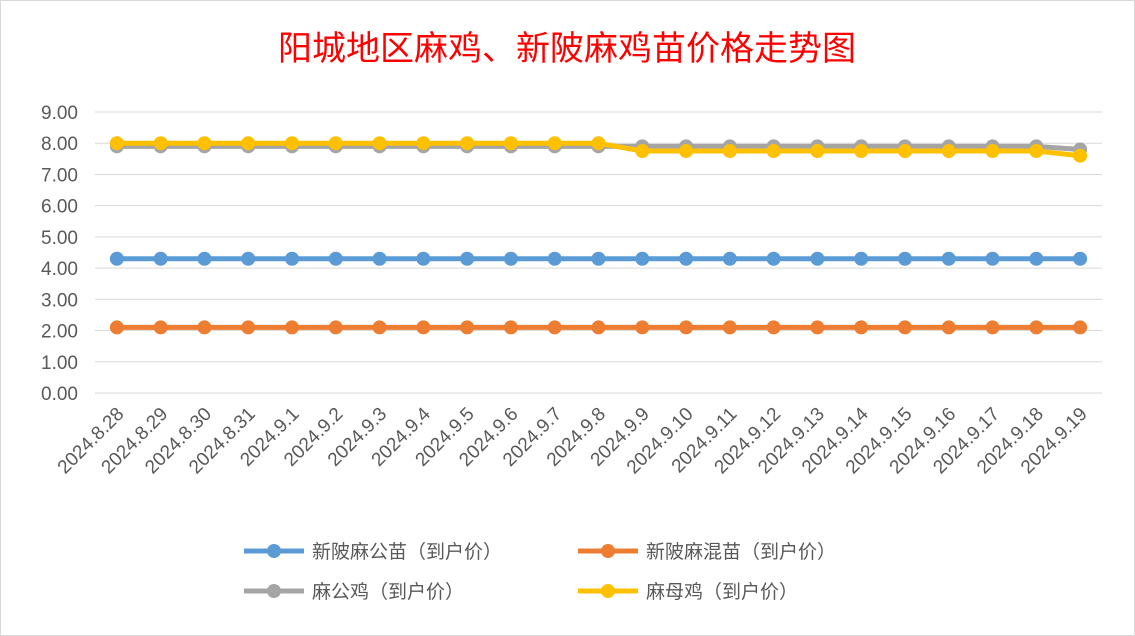 The image size is (1135, 636). I want to click on y-tick-label: 4.00, so click(59, 269).